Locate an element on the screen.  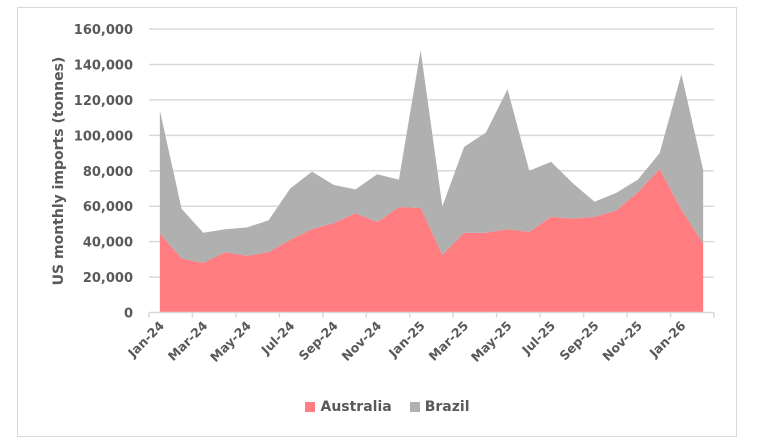
x-tick-label: Jan-25 is located at coordinates (406, 339).